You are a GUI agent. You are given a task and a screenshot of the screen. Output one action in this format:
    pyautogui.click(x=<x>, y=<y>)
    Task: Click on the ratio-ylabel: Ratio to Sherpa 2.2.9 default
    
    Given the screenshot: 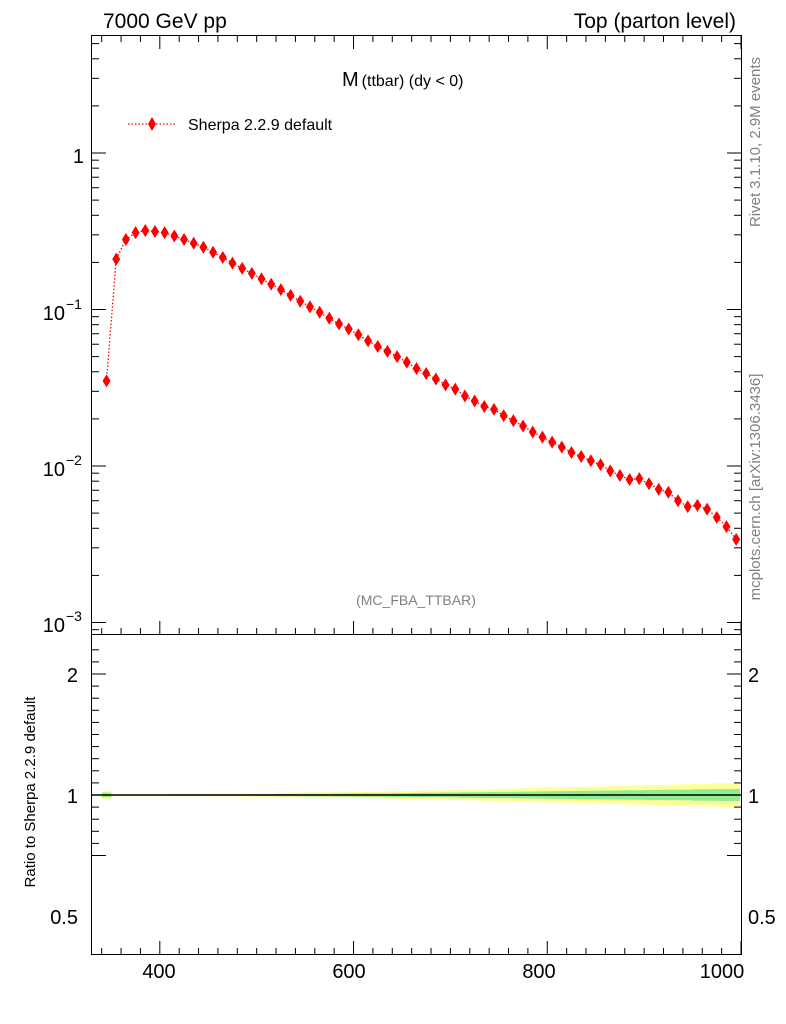 What is the action you would take?
    pyautogui.click(x=30, y=792)
    